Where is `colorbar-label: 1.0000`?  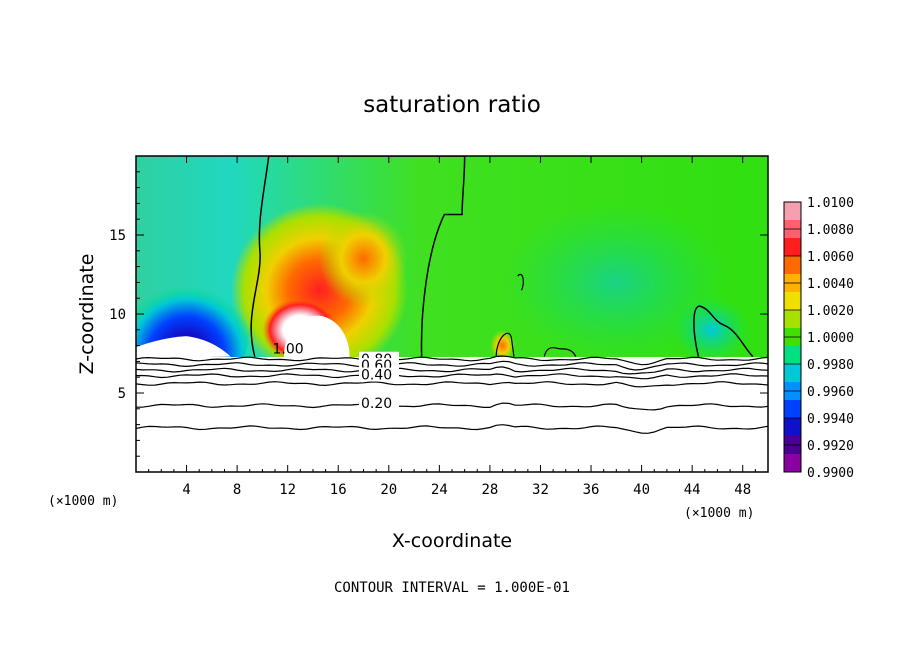
colorbar-label: 1.0000 is located at coordinates (830, 338).